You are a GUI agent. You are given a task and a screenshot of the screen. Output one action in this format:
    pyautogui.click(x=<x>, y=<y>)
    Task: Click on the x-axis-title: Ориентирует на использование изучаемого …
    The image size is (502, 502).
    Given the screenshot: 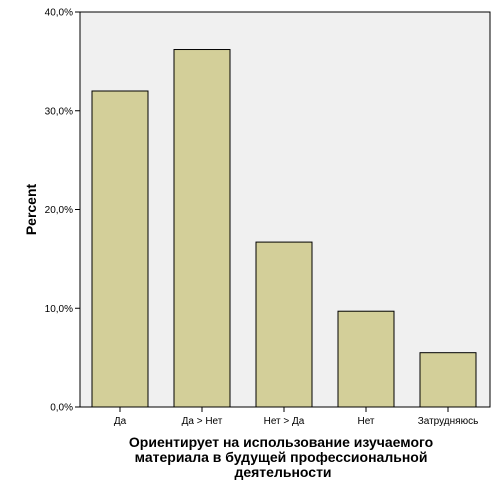 What is the action you would take?
    pyautogui.click(x=283, y=457)
    